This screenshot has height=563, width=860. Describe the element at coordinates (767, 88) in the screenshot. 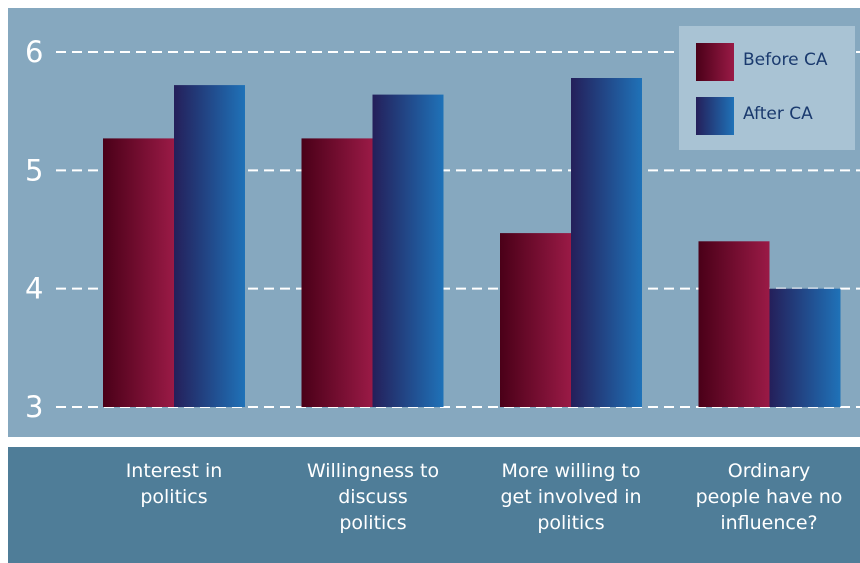

I see `legend: Before CA After CA` at that location.